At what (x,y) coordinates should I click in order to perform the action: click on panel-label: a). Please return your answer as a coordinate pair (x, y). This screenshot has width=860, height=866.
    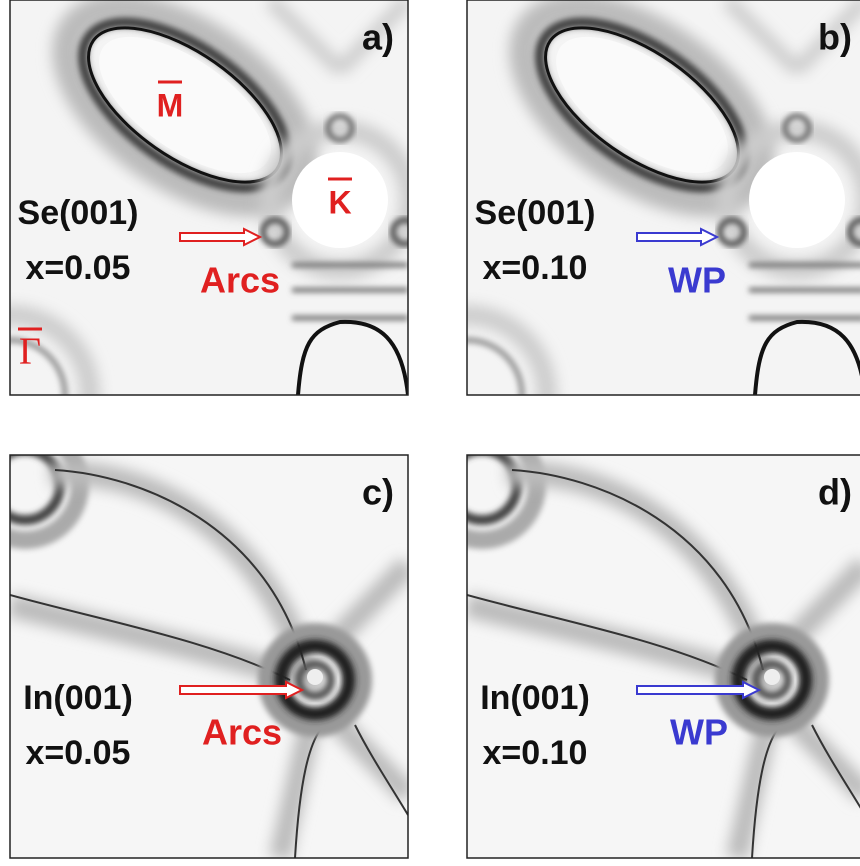
    Looking at the image, I should click on (378, 37).